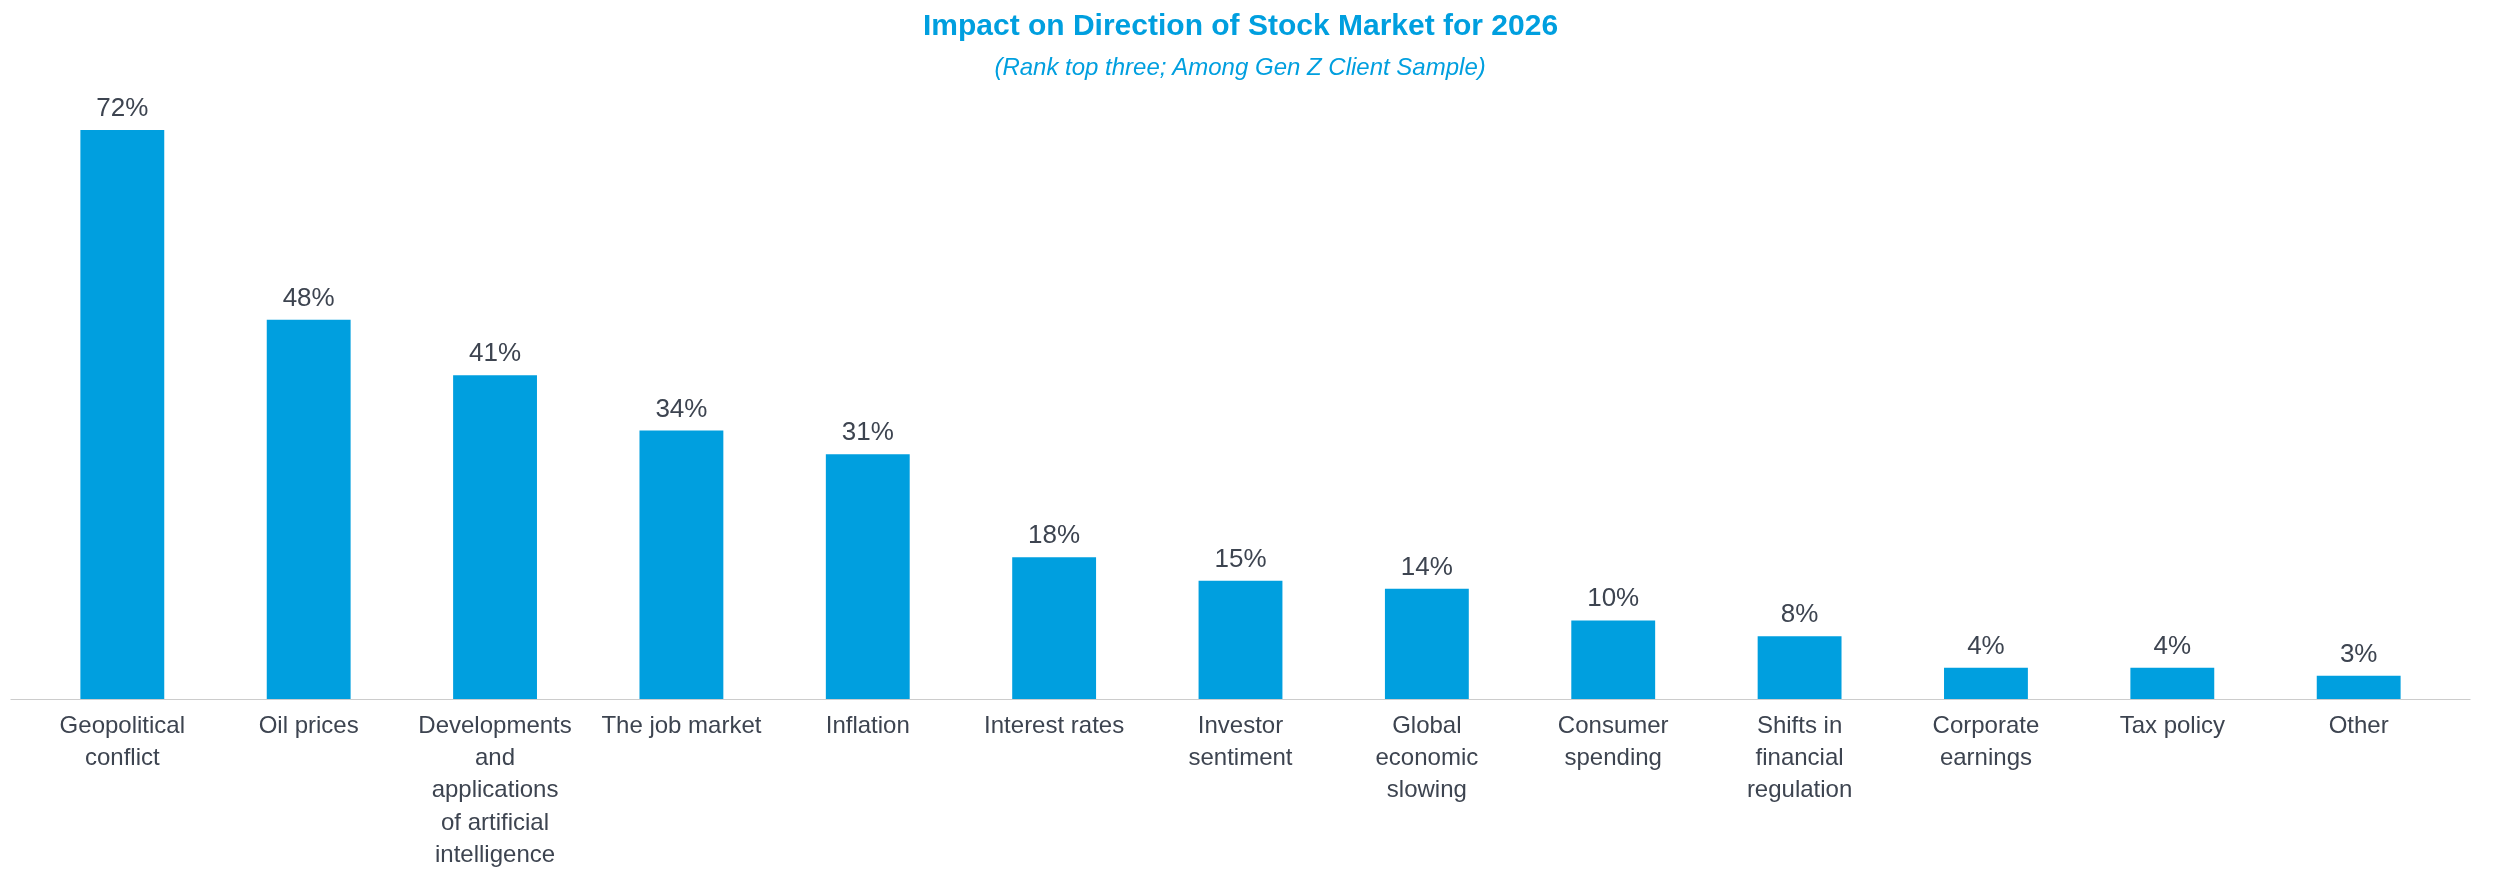 The width and height of the screenshot is (2498, 888). What do you see at coordinates (122, 107) in the screenshot?
I see `data-label: 72%` at bounding box center [122, 107].